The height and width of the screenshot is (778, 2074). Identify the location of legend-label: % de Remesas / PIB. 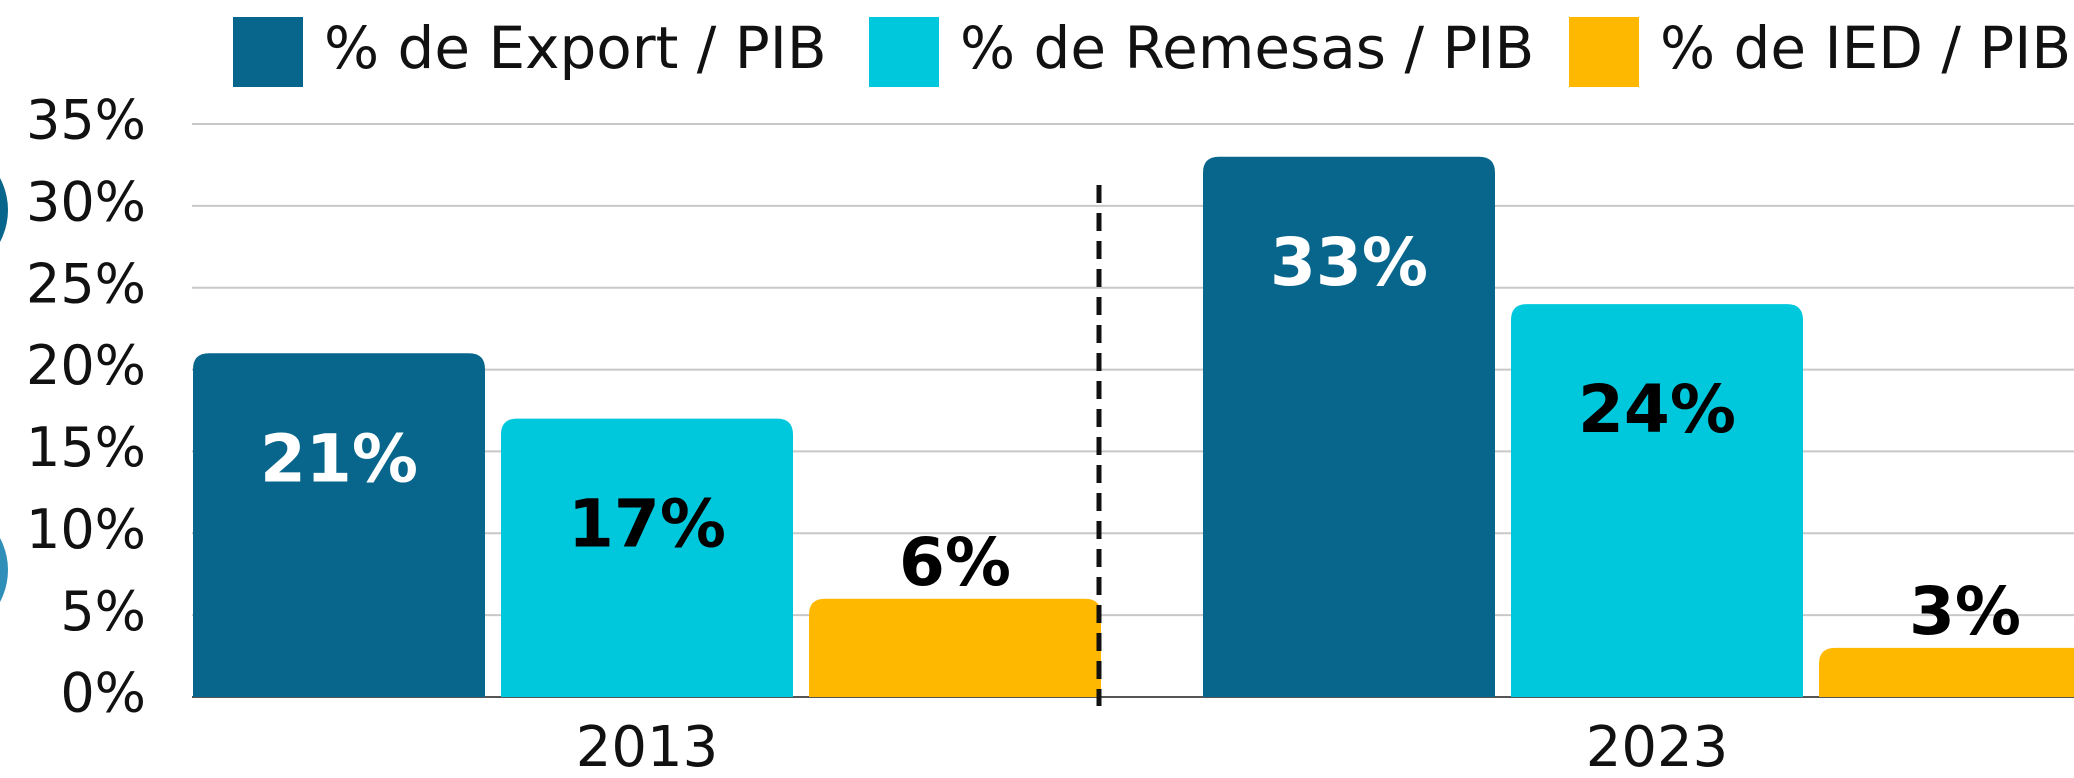
(1247, 48).